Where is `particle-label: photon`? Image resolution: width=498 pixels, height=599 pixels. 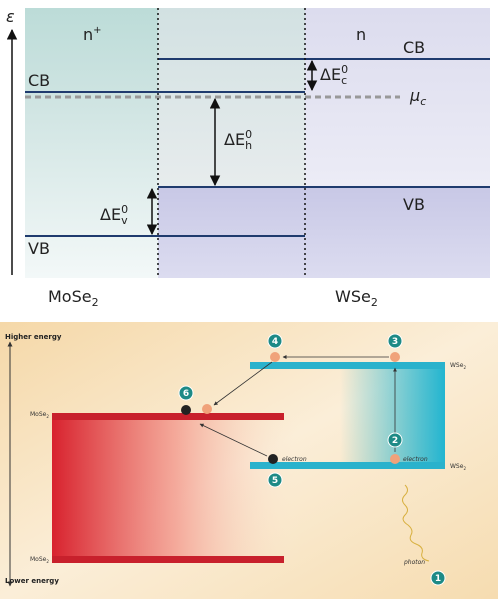 particle-label: photon is located at coordinates (414, 562).